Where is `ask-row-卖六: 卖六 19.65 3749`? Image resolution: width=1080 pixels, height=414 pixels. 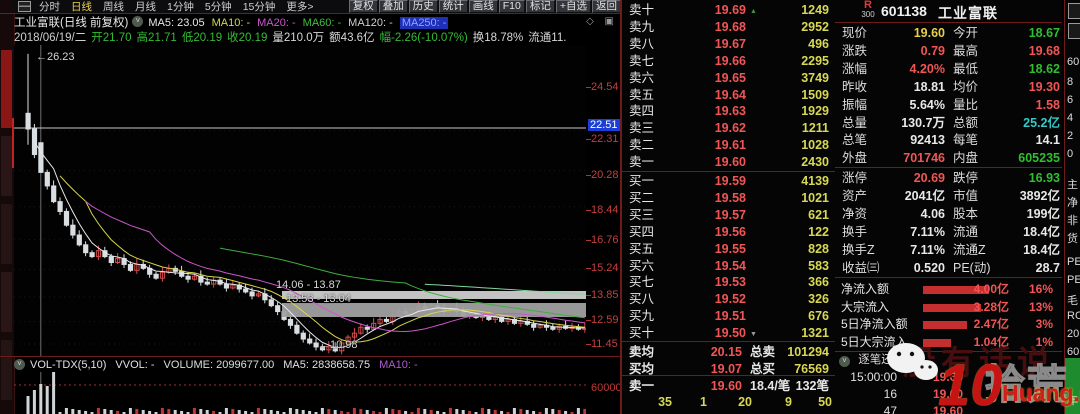 ask-row-卖六: 卖六 19.65 3749 is located at coordinates (728, 78).